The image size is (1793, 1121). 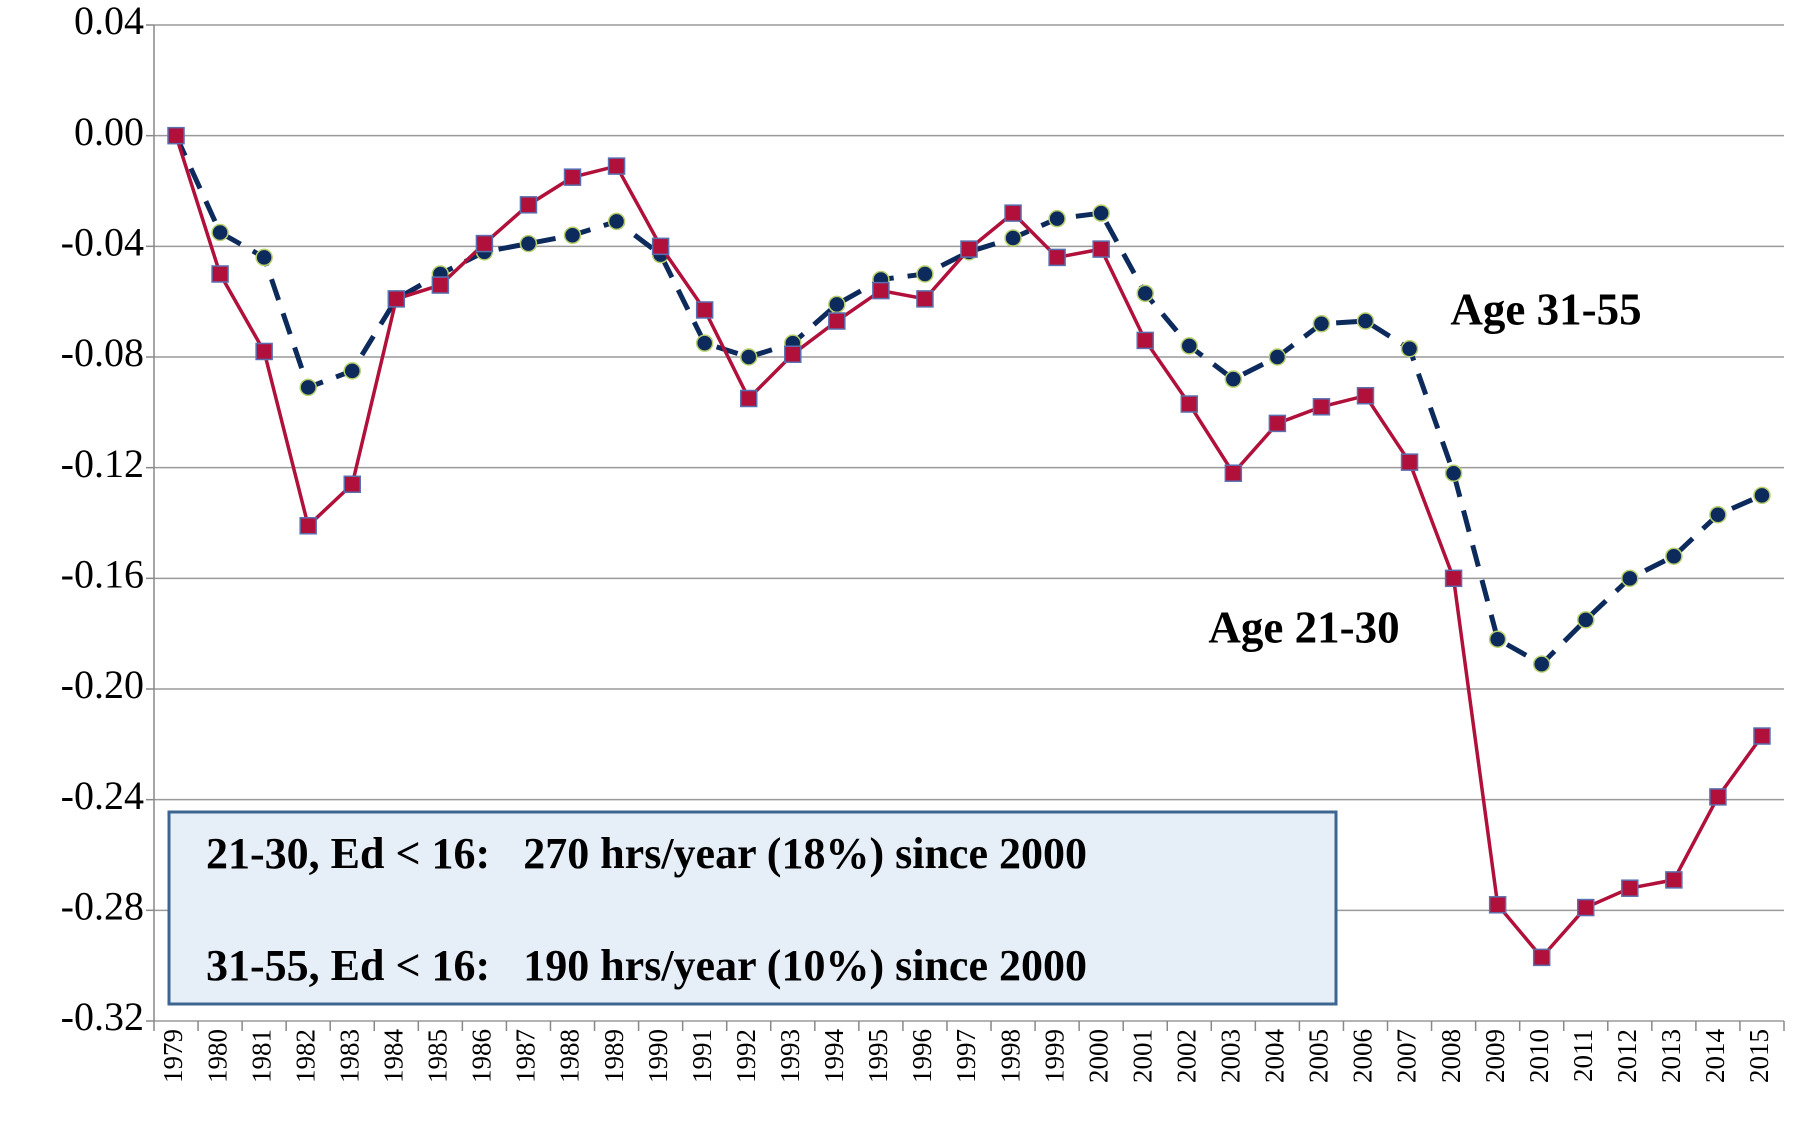 What do you see at coordinates (1407, 1056) in the screenshot?
I see `x-tick-label: 2007` at bounding box center [1407, 1056].